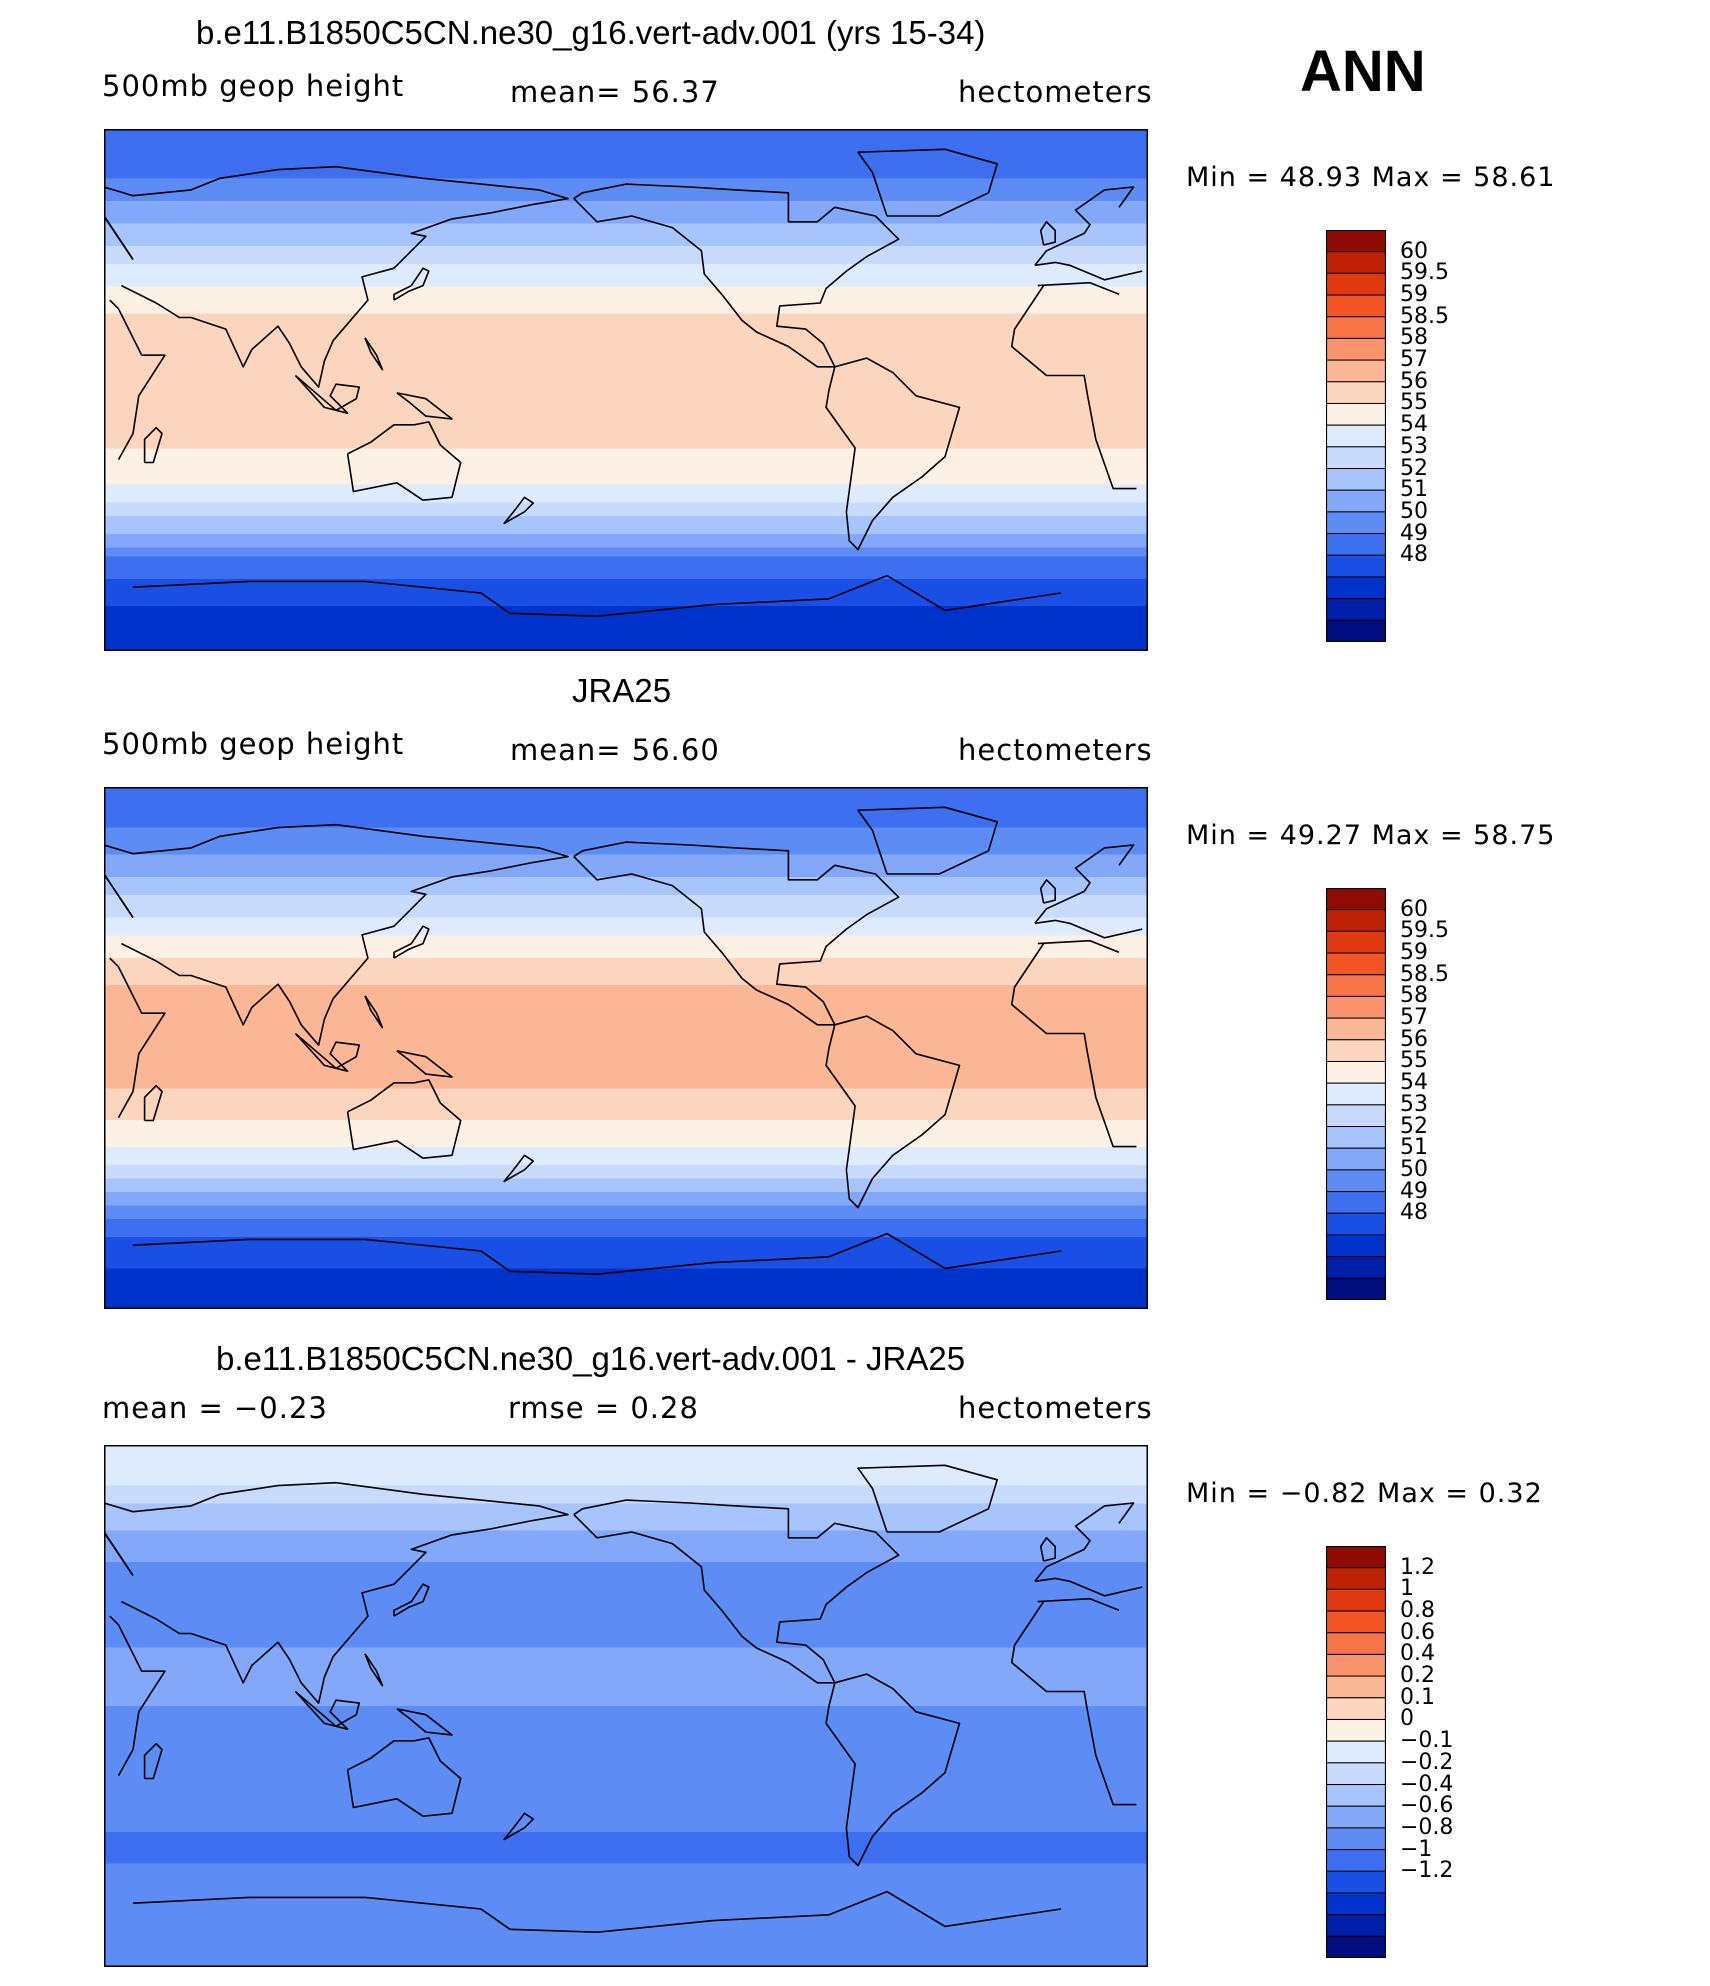 The image size is (1710, 1986). I want to click on colorbar-frame, so click(1356, 436).